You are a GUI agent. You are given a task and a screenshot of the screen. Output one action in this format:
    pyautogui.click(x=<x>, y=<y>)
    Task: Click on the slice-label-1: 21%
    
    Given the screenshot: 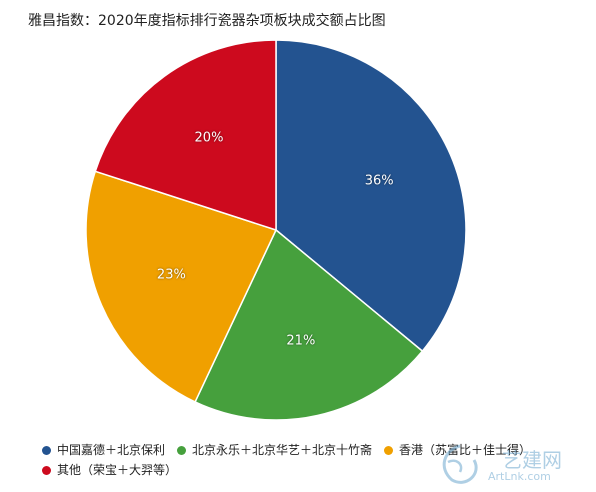 What is the action you would take?
    pyautogui.click(x=301, y=341)
    